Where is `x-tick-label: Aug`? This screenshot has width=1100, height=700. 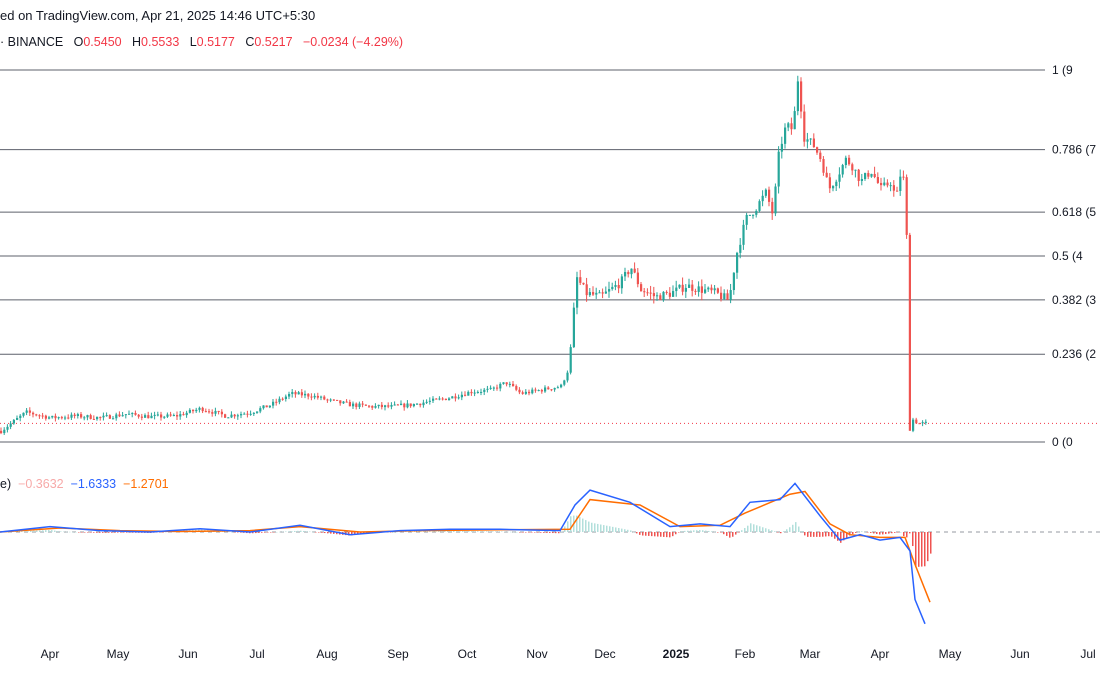 x-tick-label: Aug is located at coordinates (326, 654).